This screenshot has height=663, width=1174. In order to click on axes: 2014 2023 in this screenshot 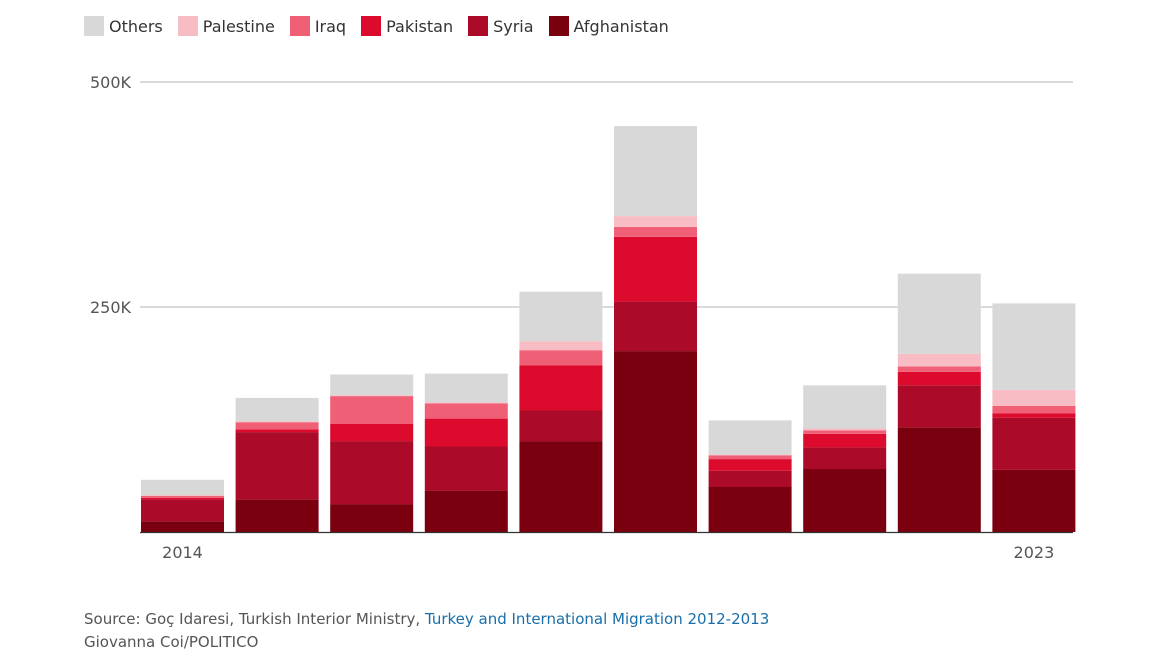, I will do `click(606, 546)`.